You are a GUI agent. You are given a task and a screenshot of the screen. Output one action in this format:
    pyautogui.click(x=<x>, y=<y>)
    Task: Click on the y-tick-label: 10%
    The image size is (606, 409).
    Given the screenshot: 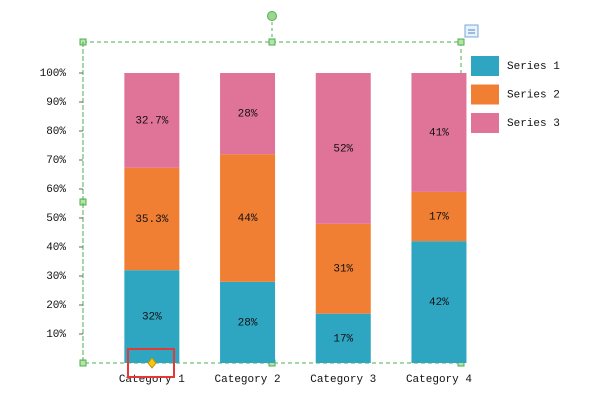 What is the action you would take?
    pyautogui.click(x=56, y=335)
    